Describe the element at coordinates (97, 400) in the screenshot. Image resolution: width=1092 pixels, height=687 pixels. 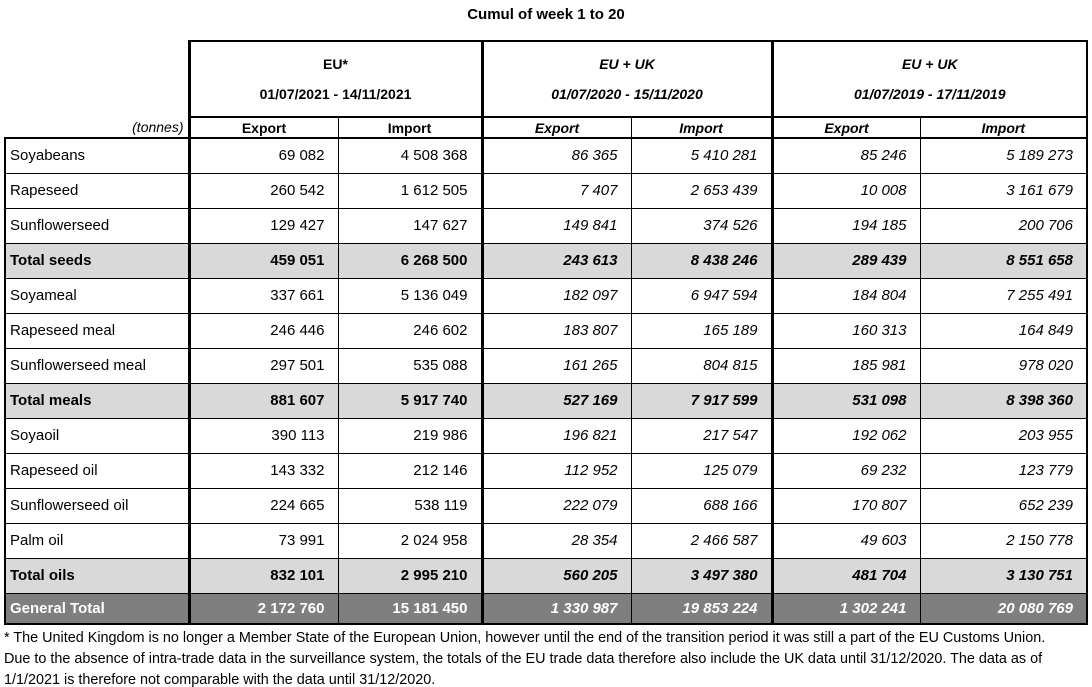
I see `row-label: Total meals` at that location.